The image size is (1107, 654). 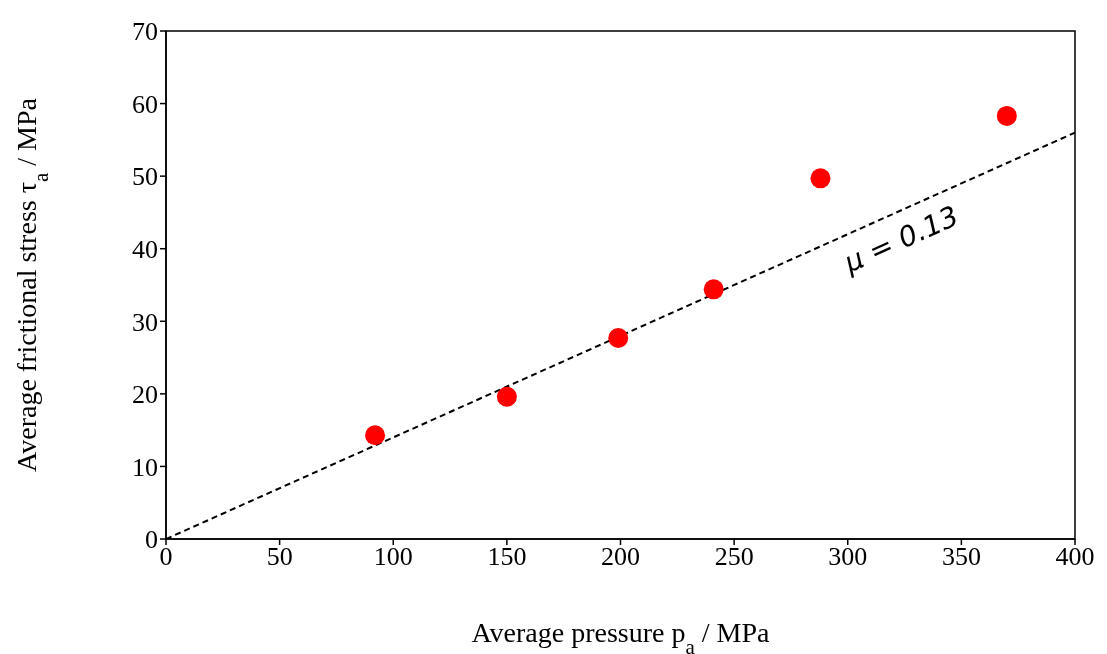 I want to click on y-tick-label: 50, so click(x=145, y=177).